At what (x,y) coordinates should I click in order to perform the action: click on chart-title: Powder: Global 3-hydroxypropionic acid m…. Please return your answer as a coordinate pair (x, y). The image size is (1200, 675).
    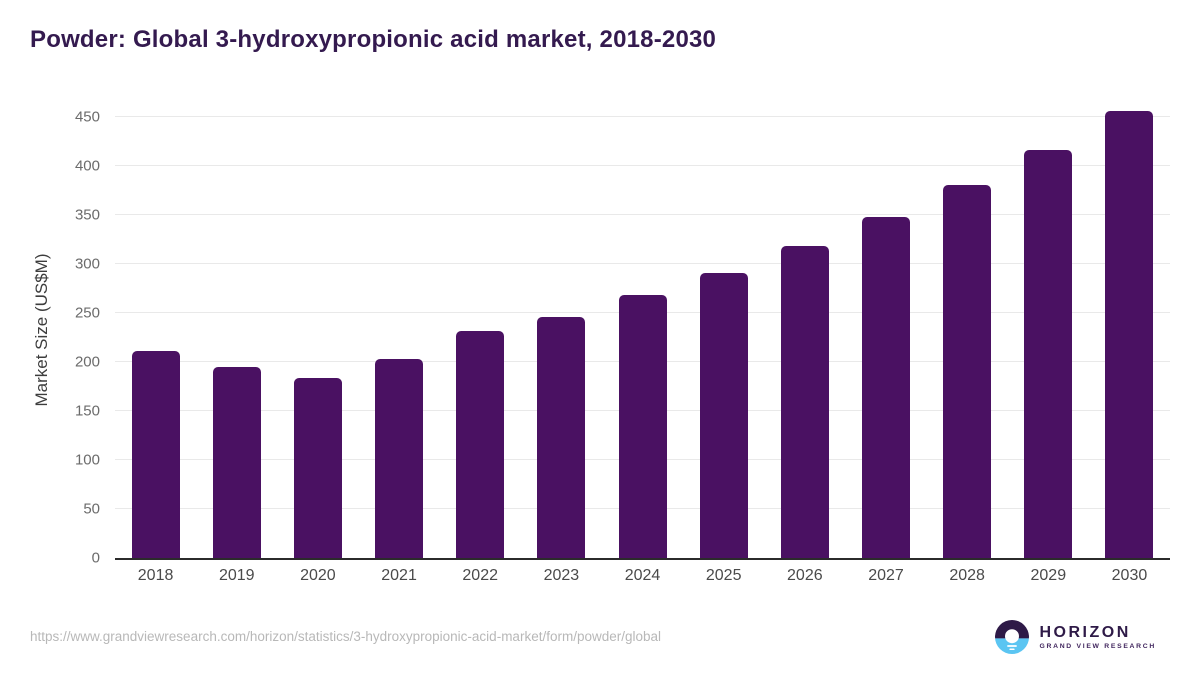
    Looking at the image, I should click on (373, 39).